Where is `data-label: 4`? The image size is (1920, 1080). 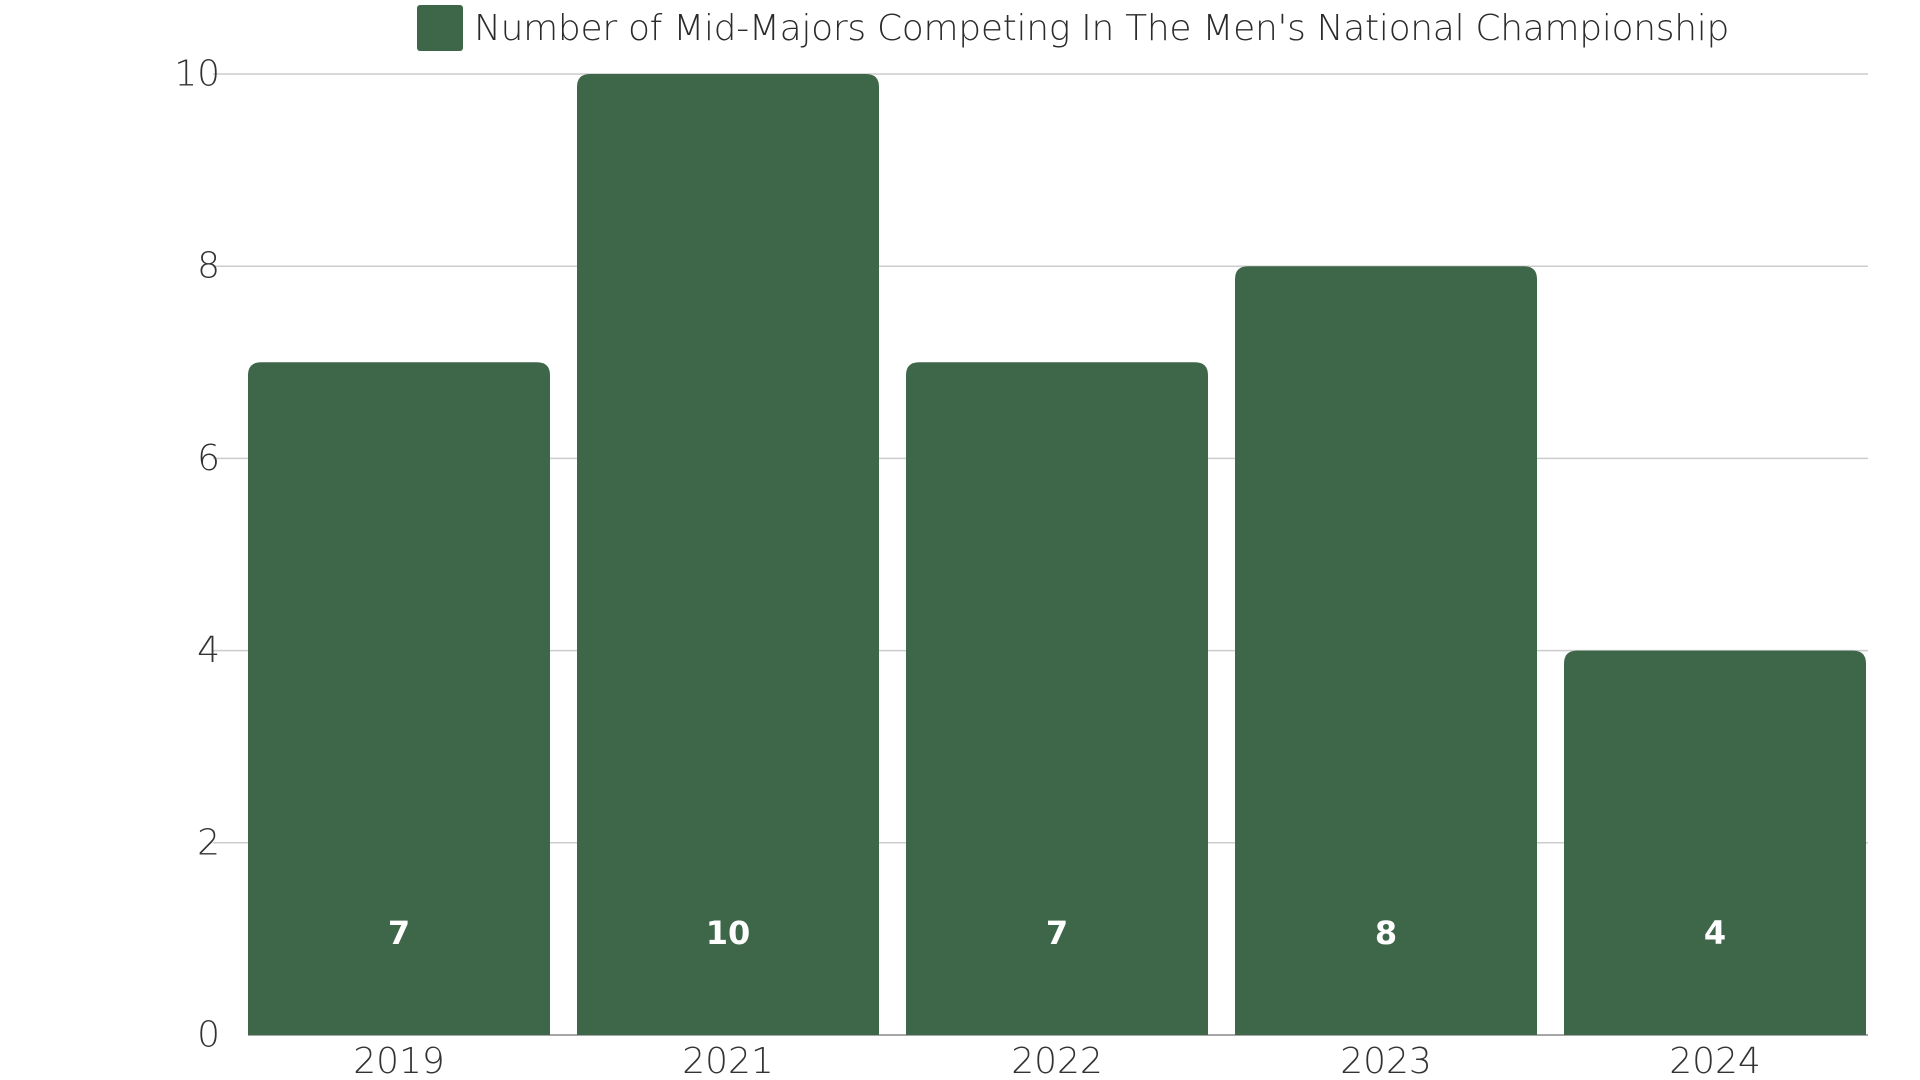
data-label: 4 is located at coordinates (1715, 933).